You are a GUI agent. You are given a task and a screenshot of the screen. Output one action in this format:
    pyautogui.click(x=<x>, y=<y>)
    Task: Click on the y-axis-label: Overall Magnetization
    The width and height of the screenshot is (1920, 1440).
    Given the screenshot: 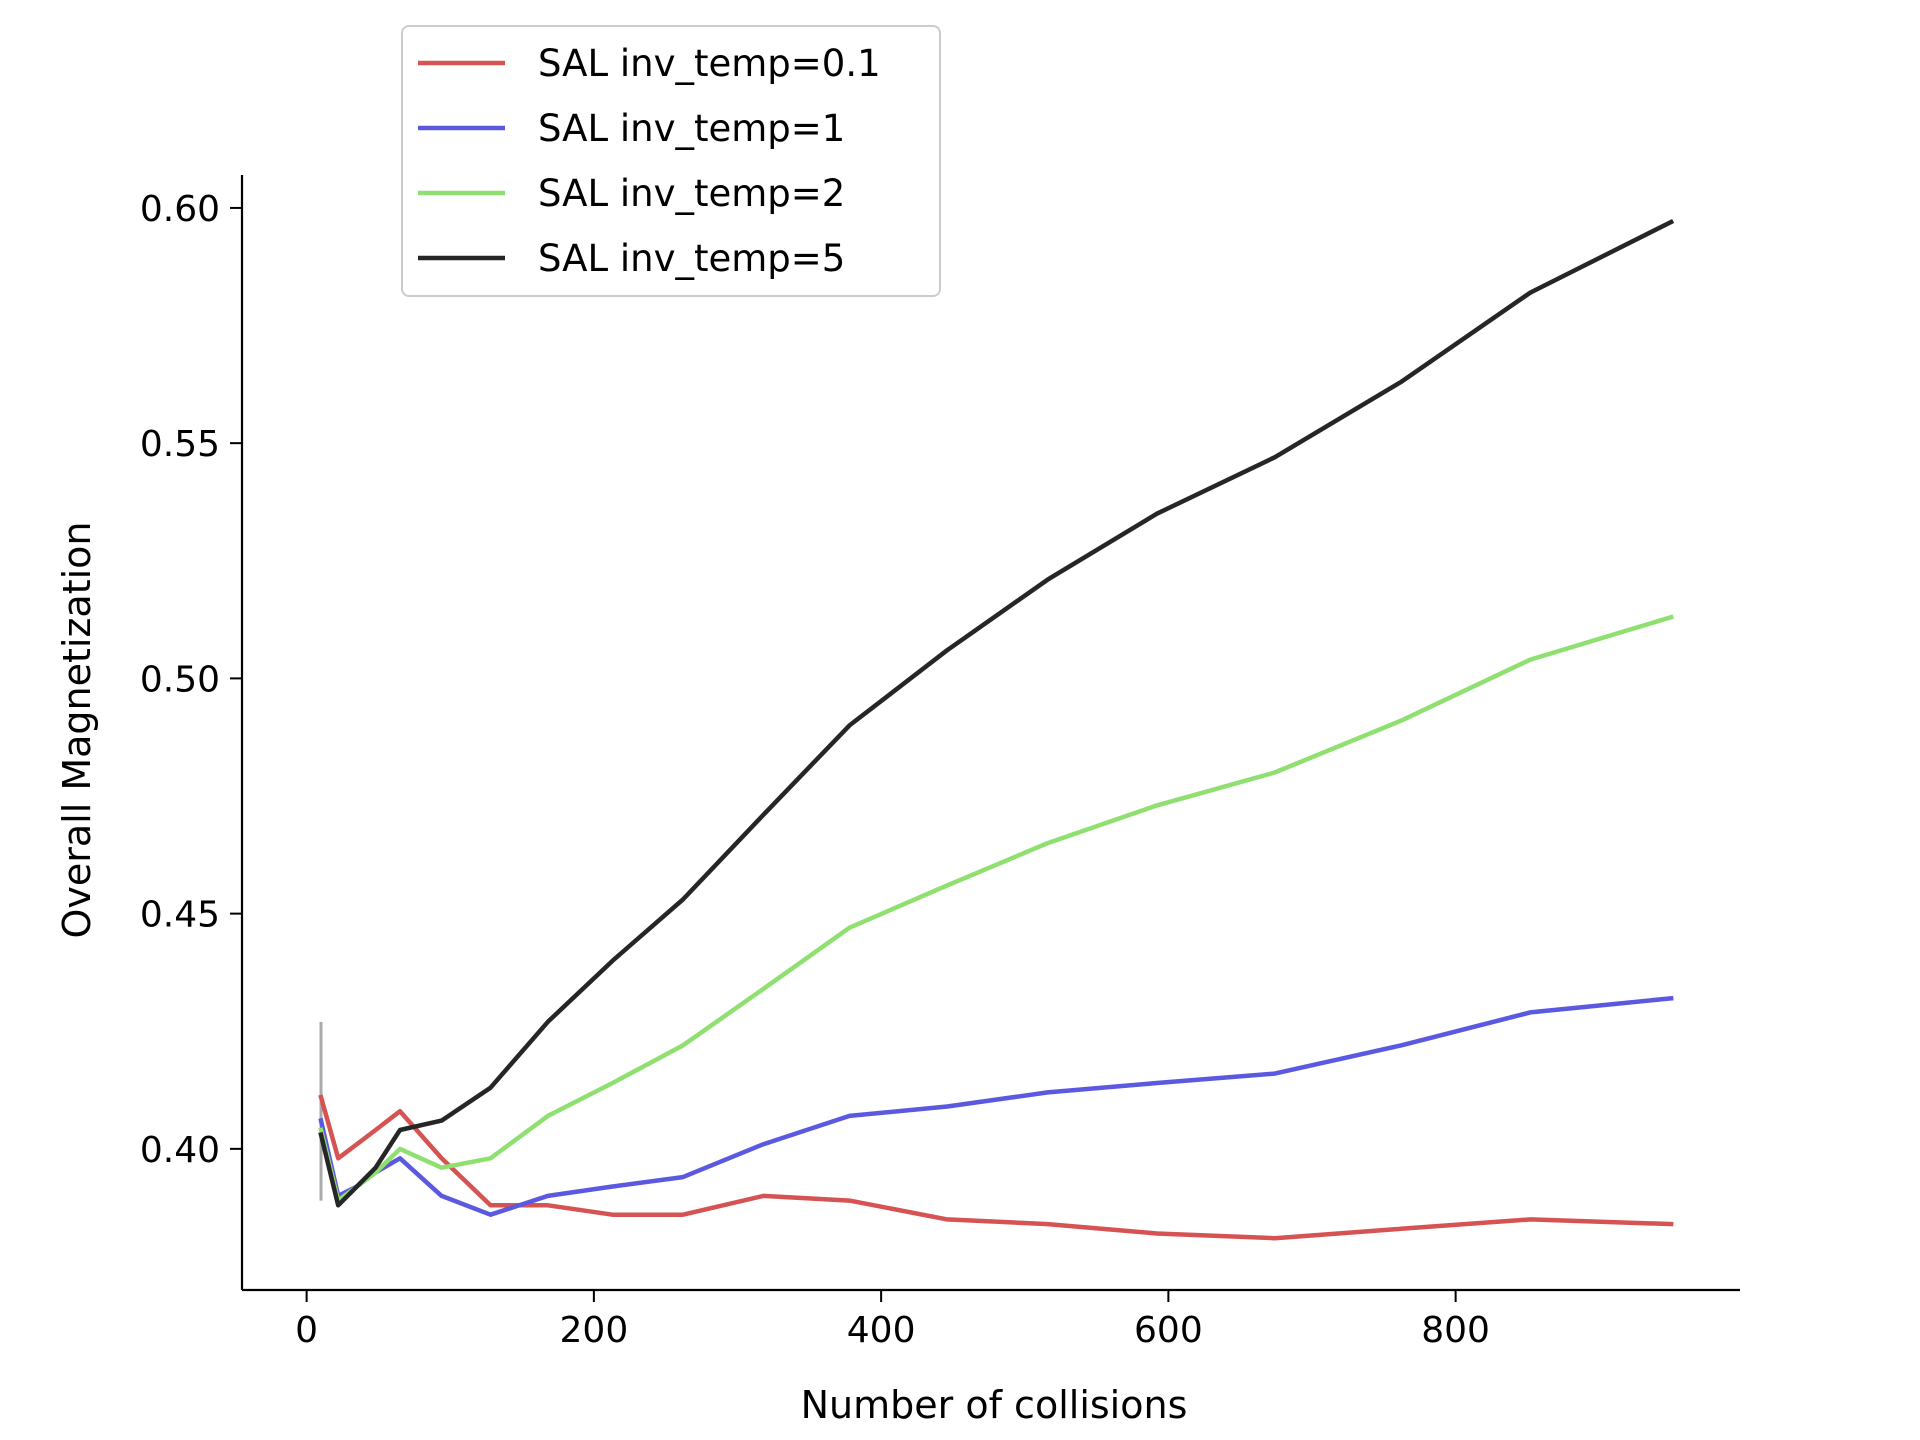 What is the action you would take?
    pyautogui.click(x=77, y=729)
    